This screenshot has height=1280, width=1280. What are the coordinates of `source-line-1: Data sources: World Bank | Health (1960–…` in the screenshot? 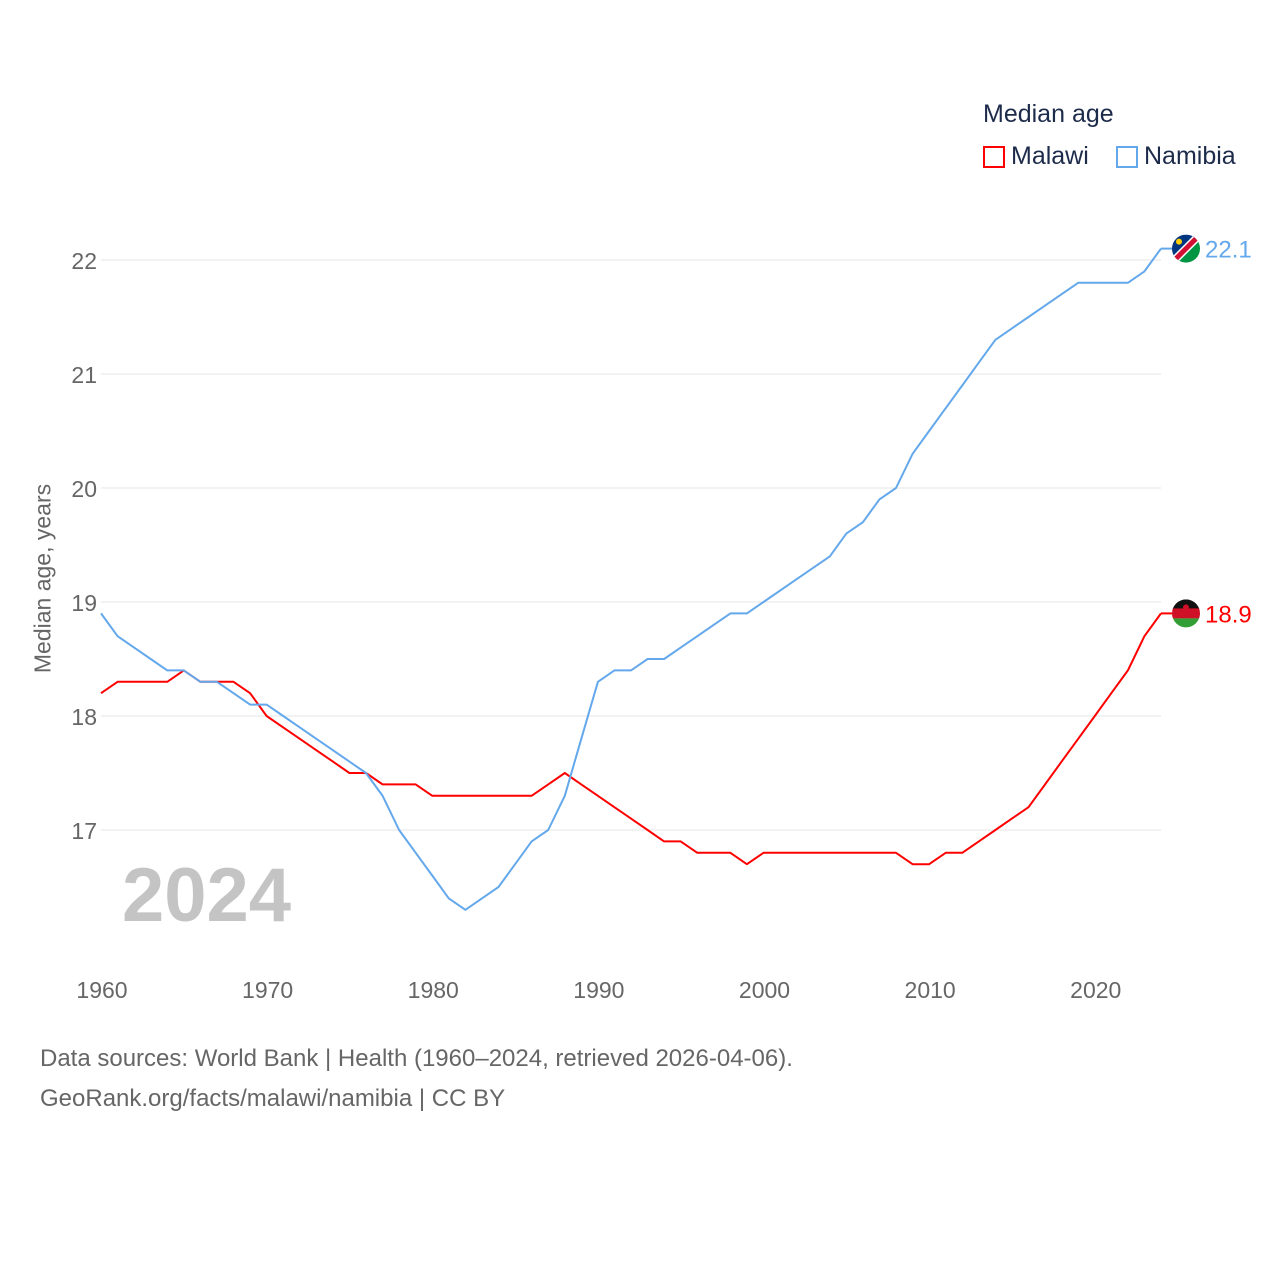 It's located at (416, 1058).